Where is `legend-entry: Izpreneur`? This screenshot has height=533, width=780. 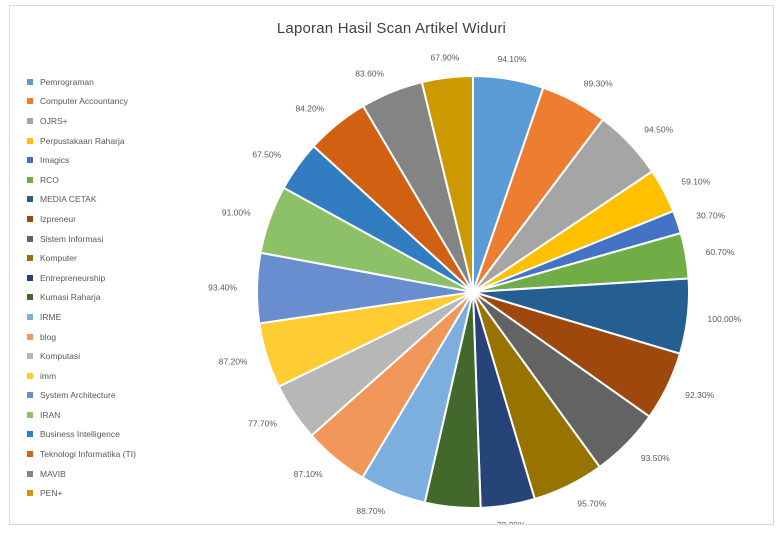
legend-entry: Izpreneur is located at coordinates (81, 219).